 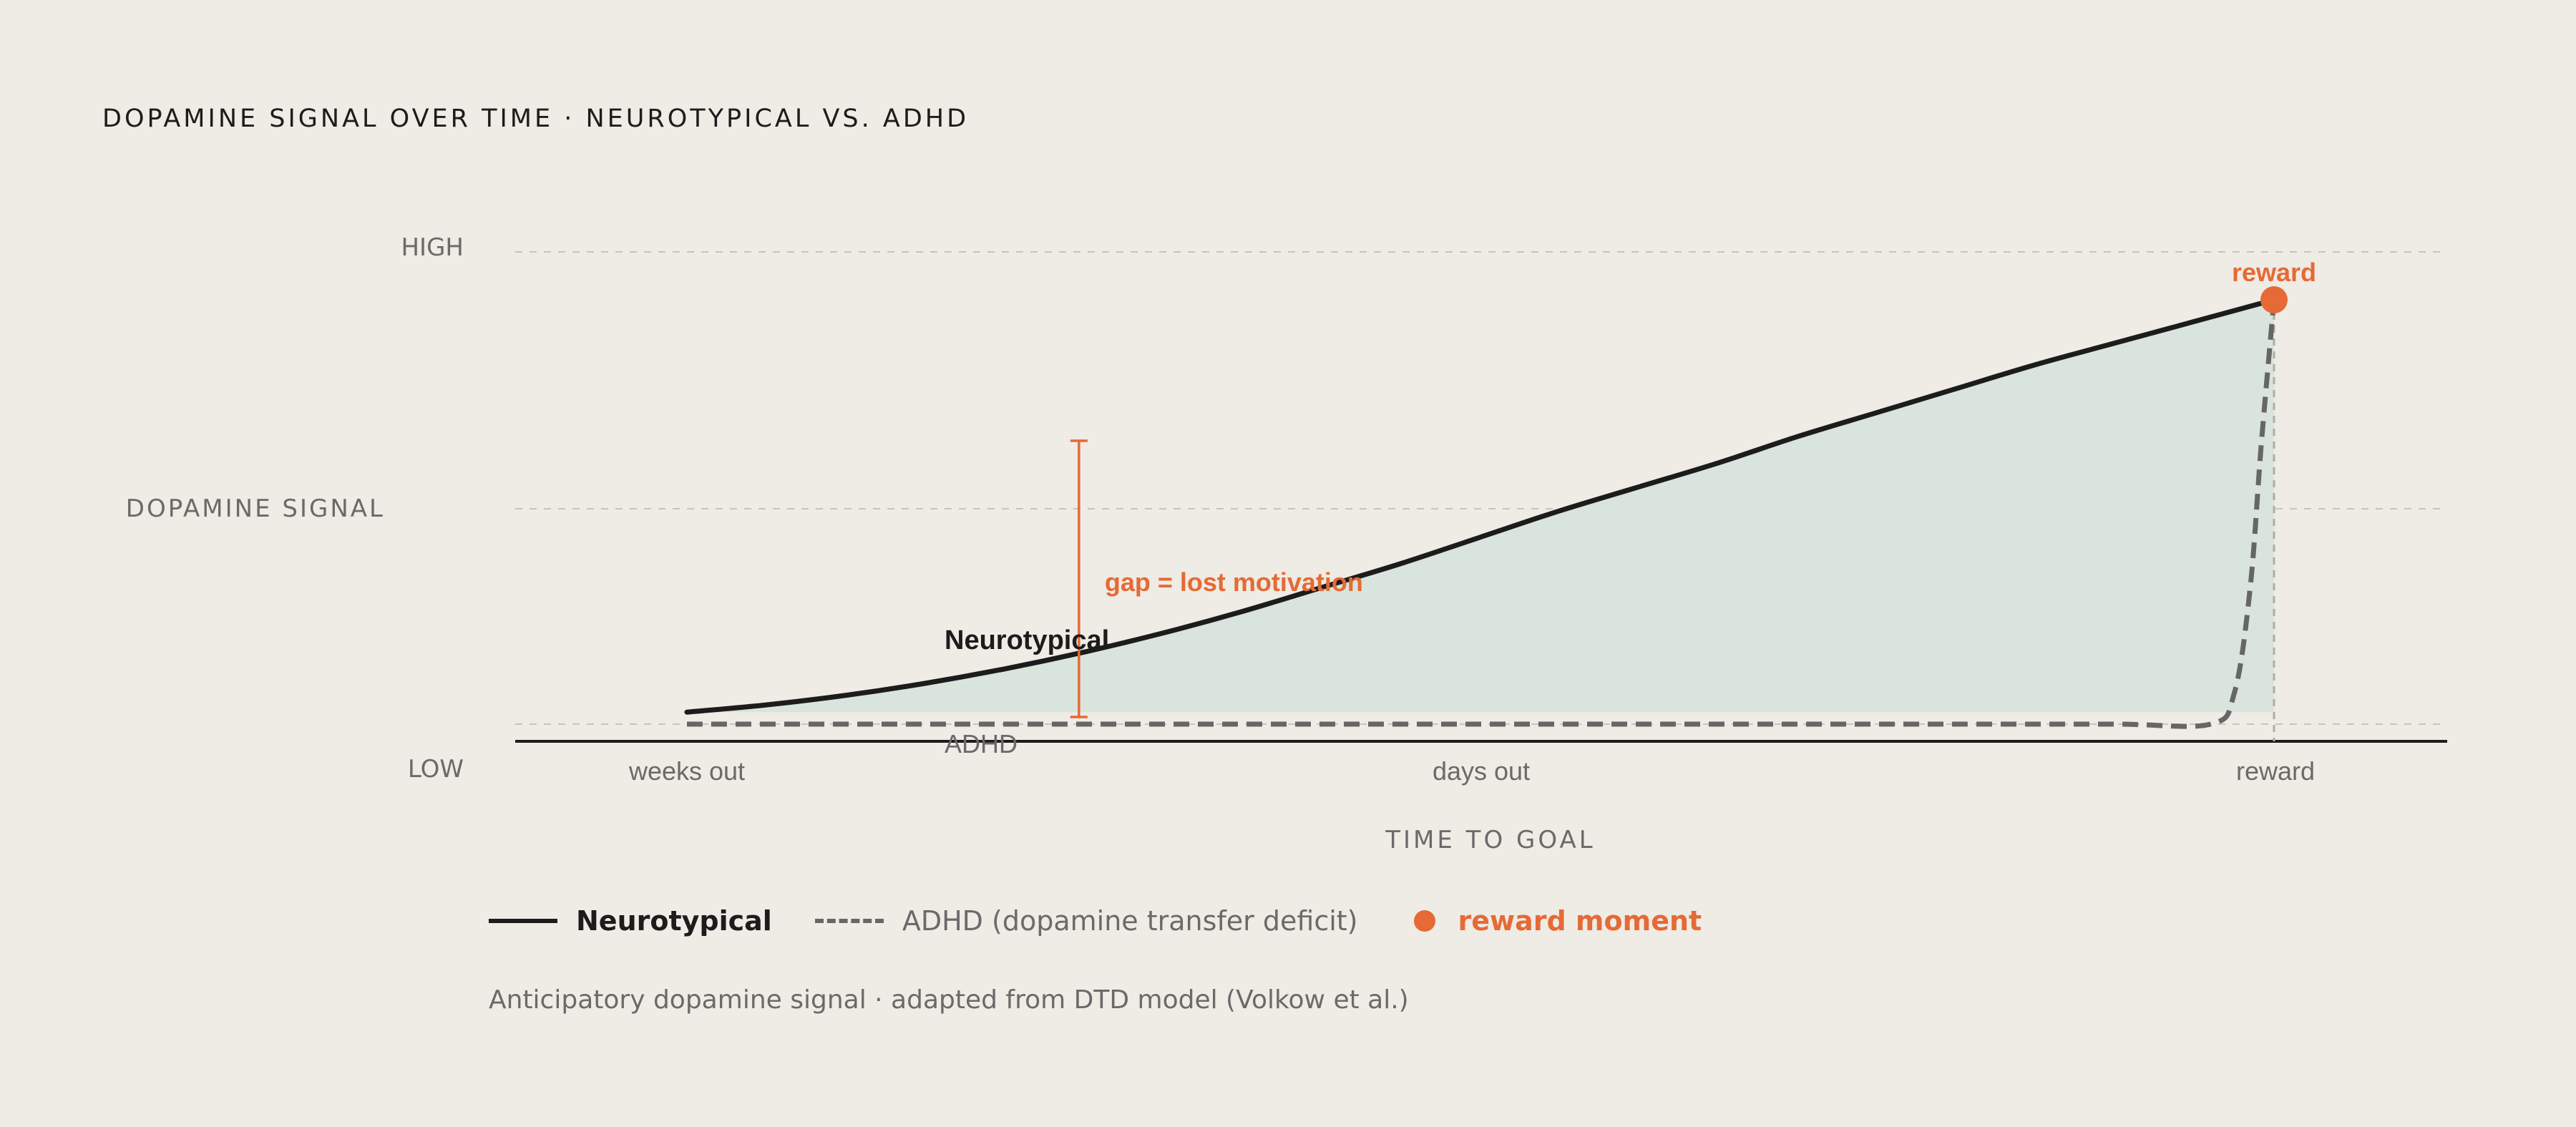 I want to click on x-tick-reward: reward, so click(x=2275, y=771).